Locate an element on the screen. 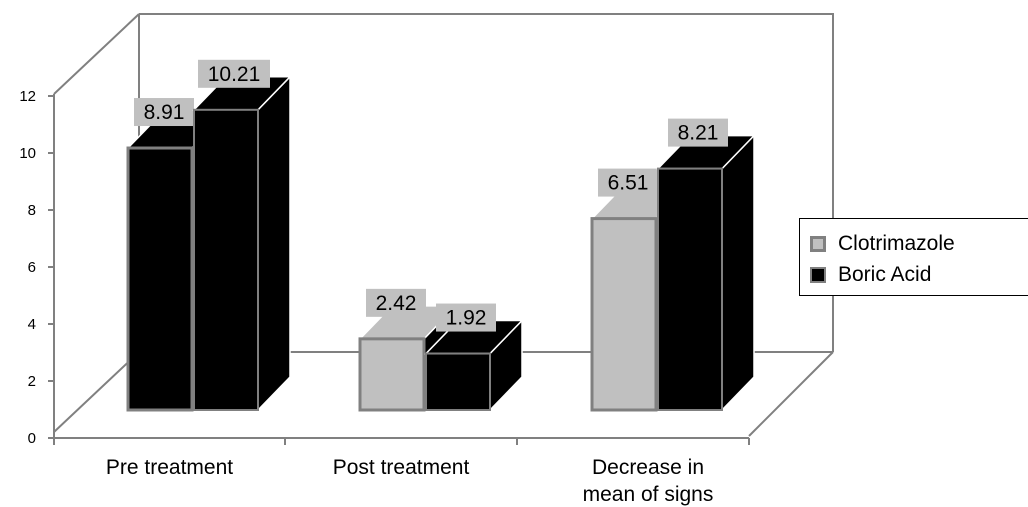 This screenshot has height=507, width=1028. data-label-box-boric-acid-post-treatment is located at coordinates (466, 317).